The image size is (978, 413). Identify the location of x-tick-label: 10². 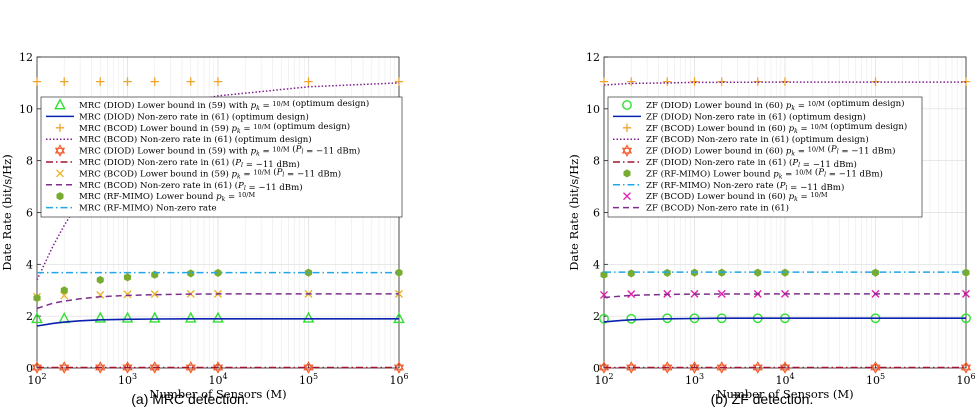
(603, 379).